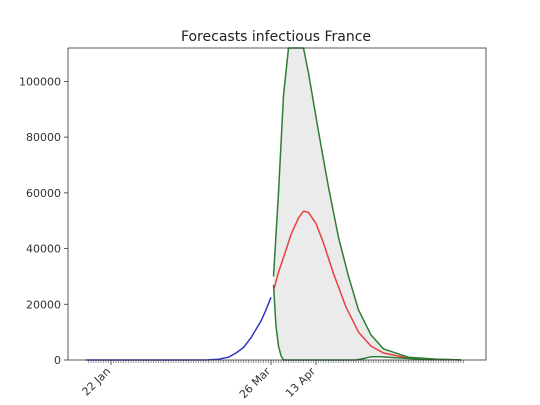  What do you see at coordinates (97, 382) in the screenshot?
I see `x-tick-label: 22 Jan` at bounding box center [97, 382].